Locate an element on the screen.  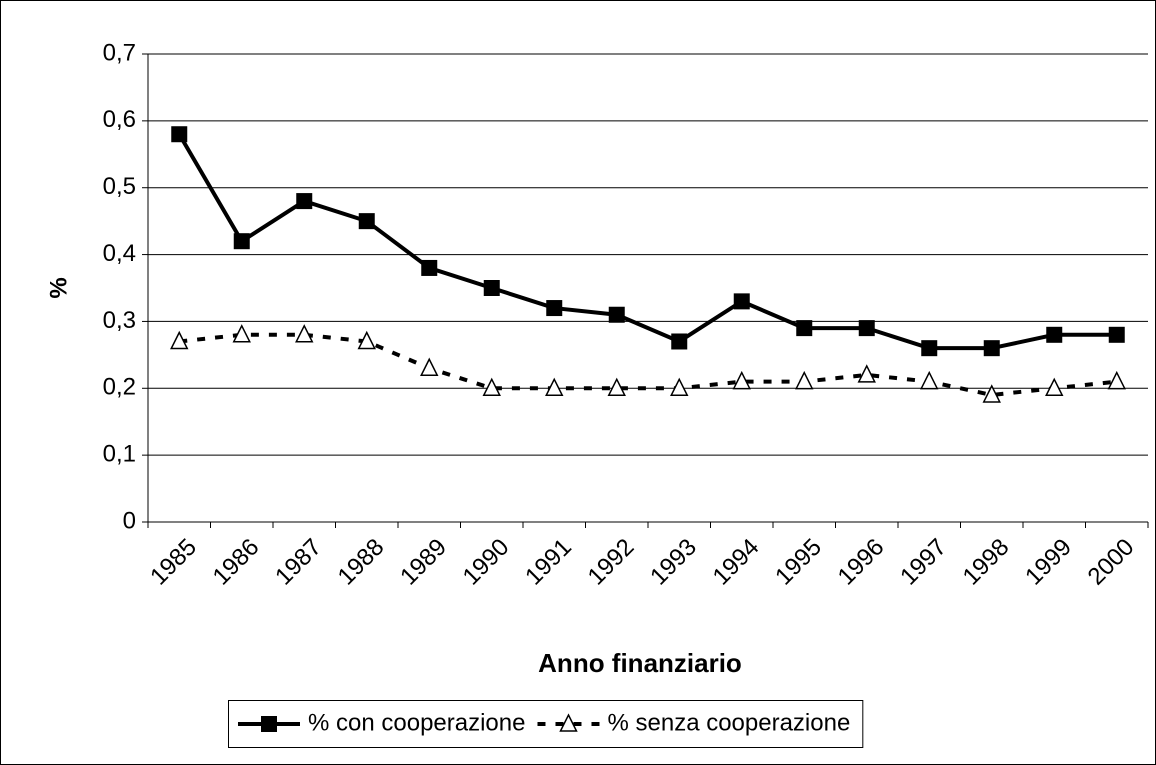
y-tick-label: 0,3 is located at coordinates (119, 320).